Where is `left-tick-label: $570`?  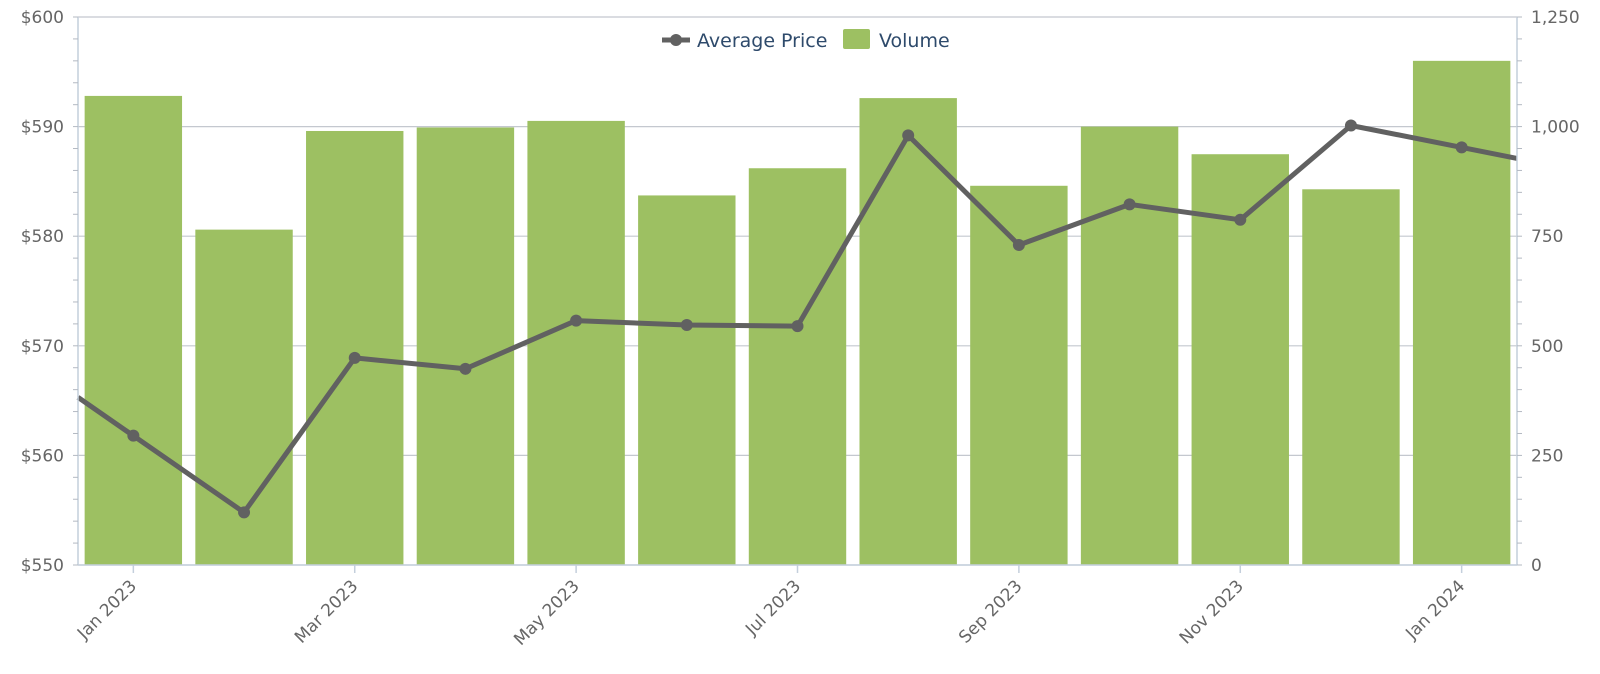 left-tick-label: $570 is located at coordinates (42, 347).